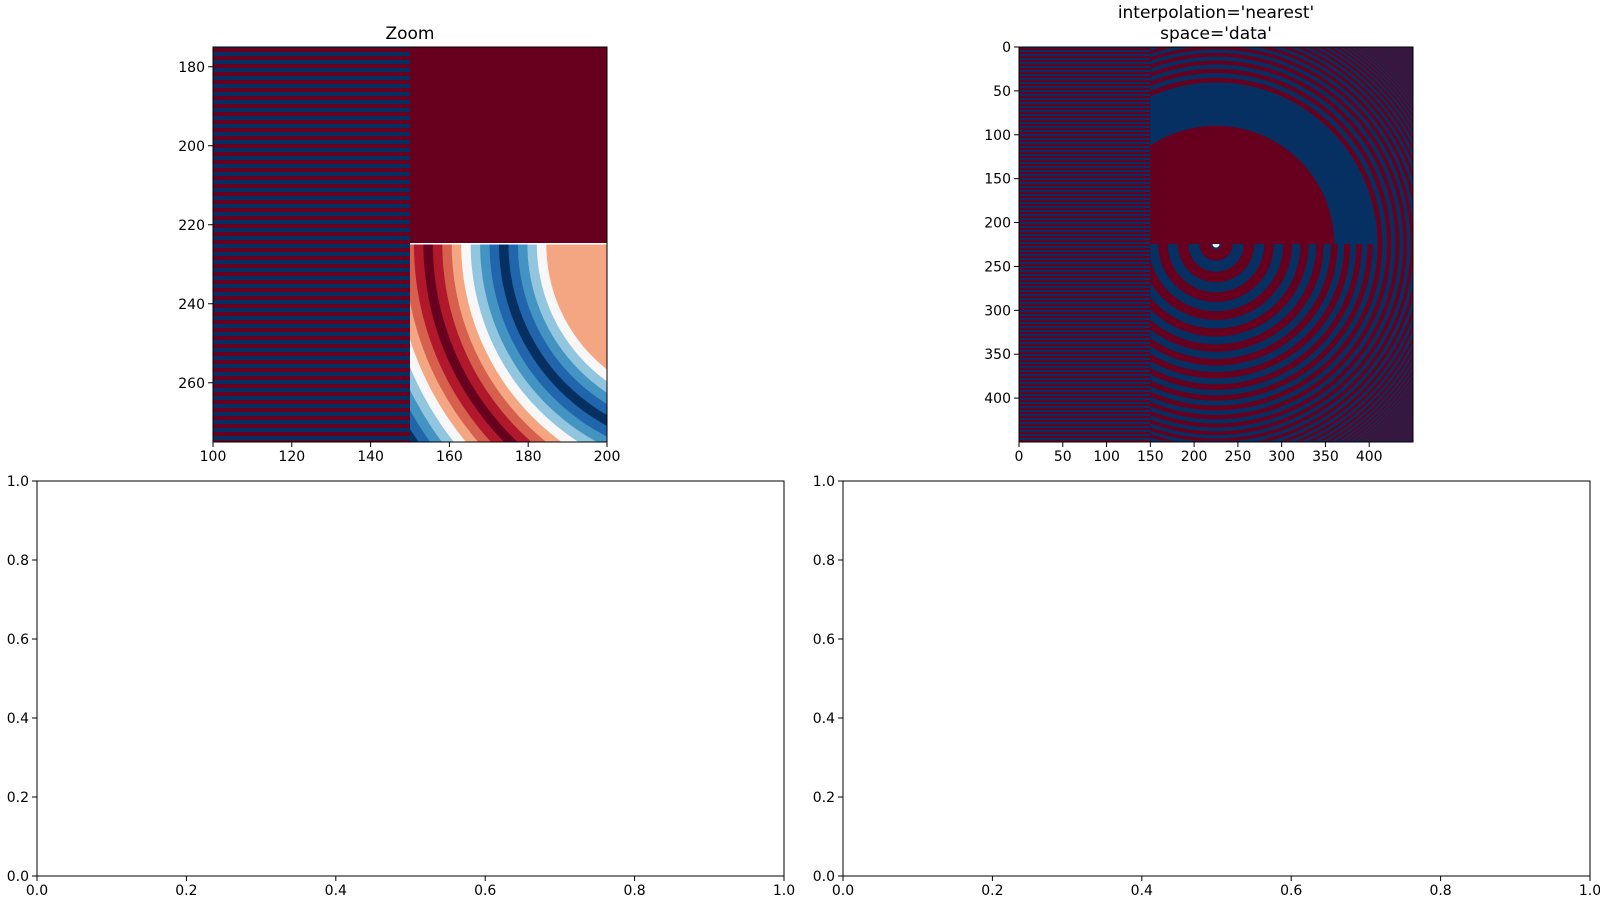 Image resolution: width=1600 pixels, height=900 pixels. Describe the element at coordinates (1019, 457) in the screenshot. I see `x-tick-label: 0` at that location.